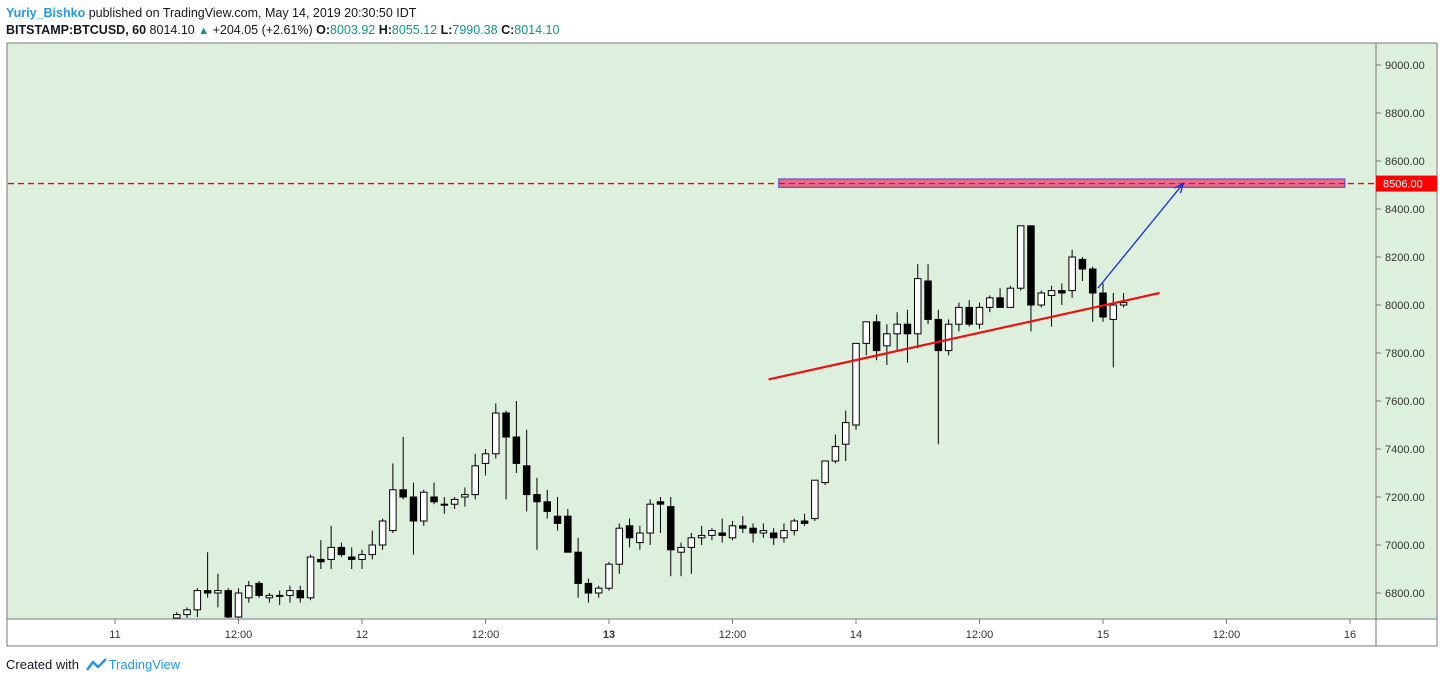  Describe the element at coordinates (1406, 183) in the screenshot. I see `price-label-badge: 8506.00` at that location.